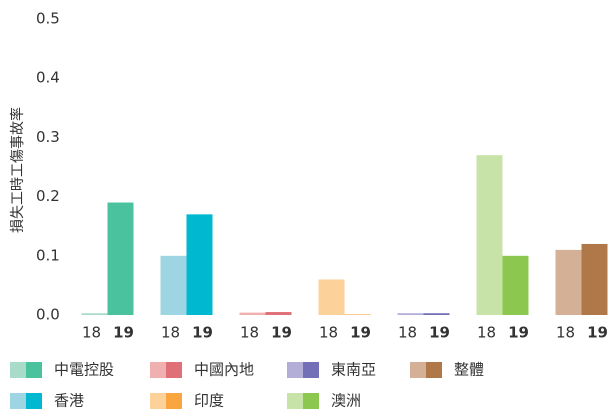  Describe the element at coordinates (48, 196) in the screenshot. I see `y-tick-label: 0.2` at that location.